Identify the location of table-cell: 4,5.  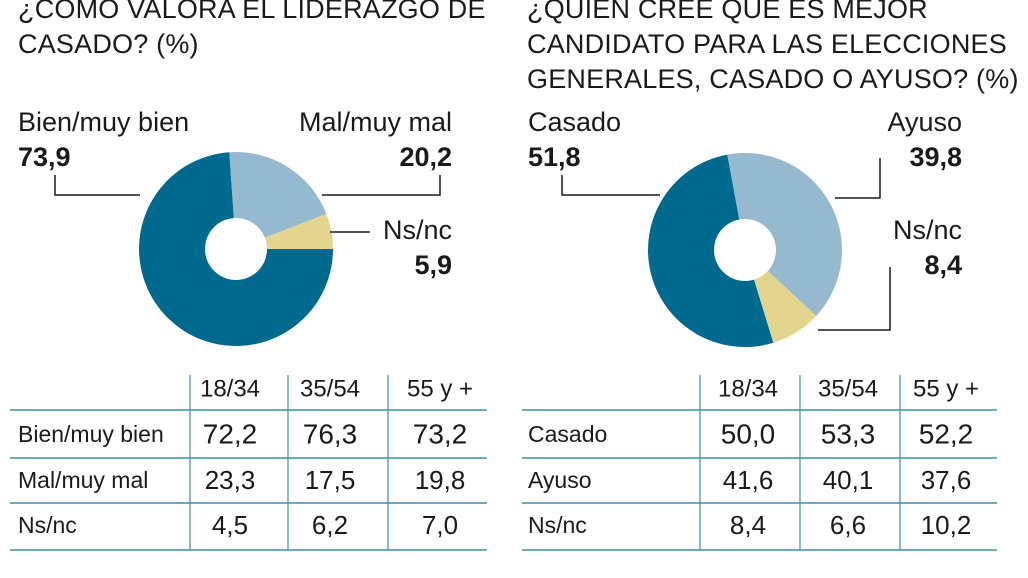
(230, 525).